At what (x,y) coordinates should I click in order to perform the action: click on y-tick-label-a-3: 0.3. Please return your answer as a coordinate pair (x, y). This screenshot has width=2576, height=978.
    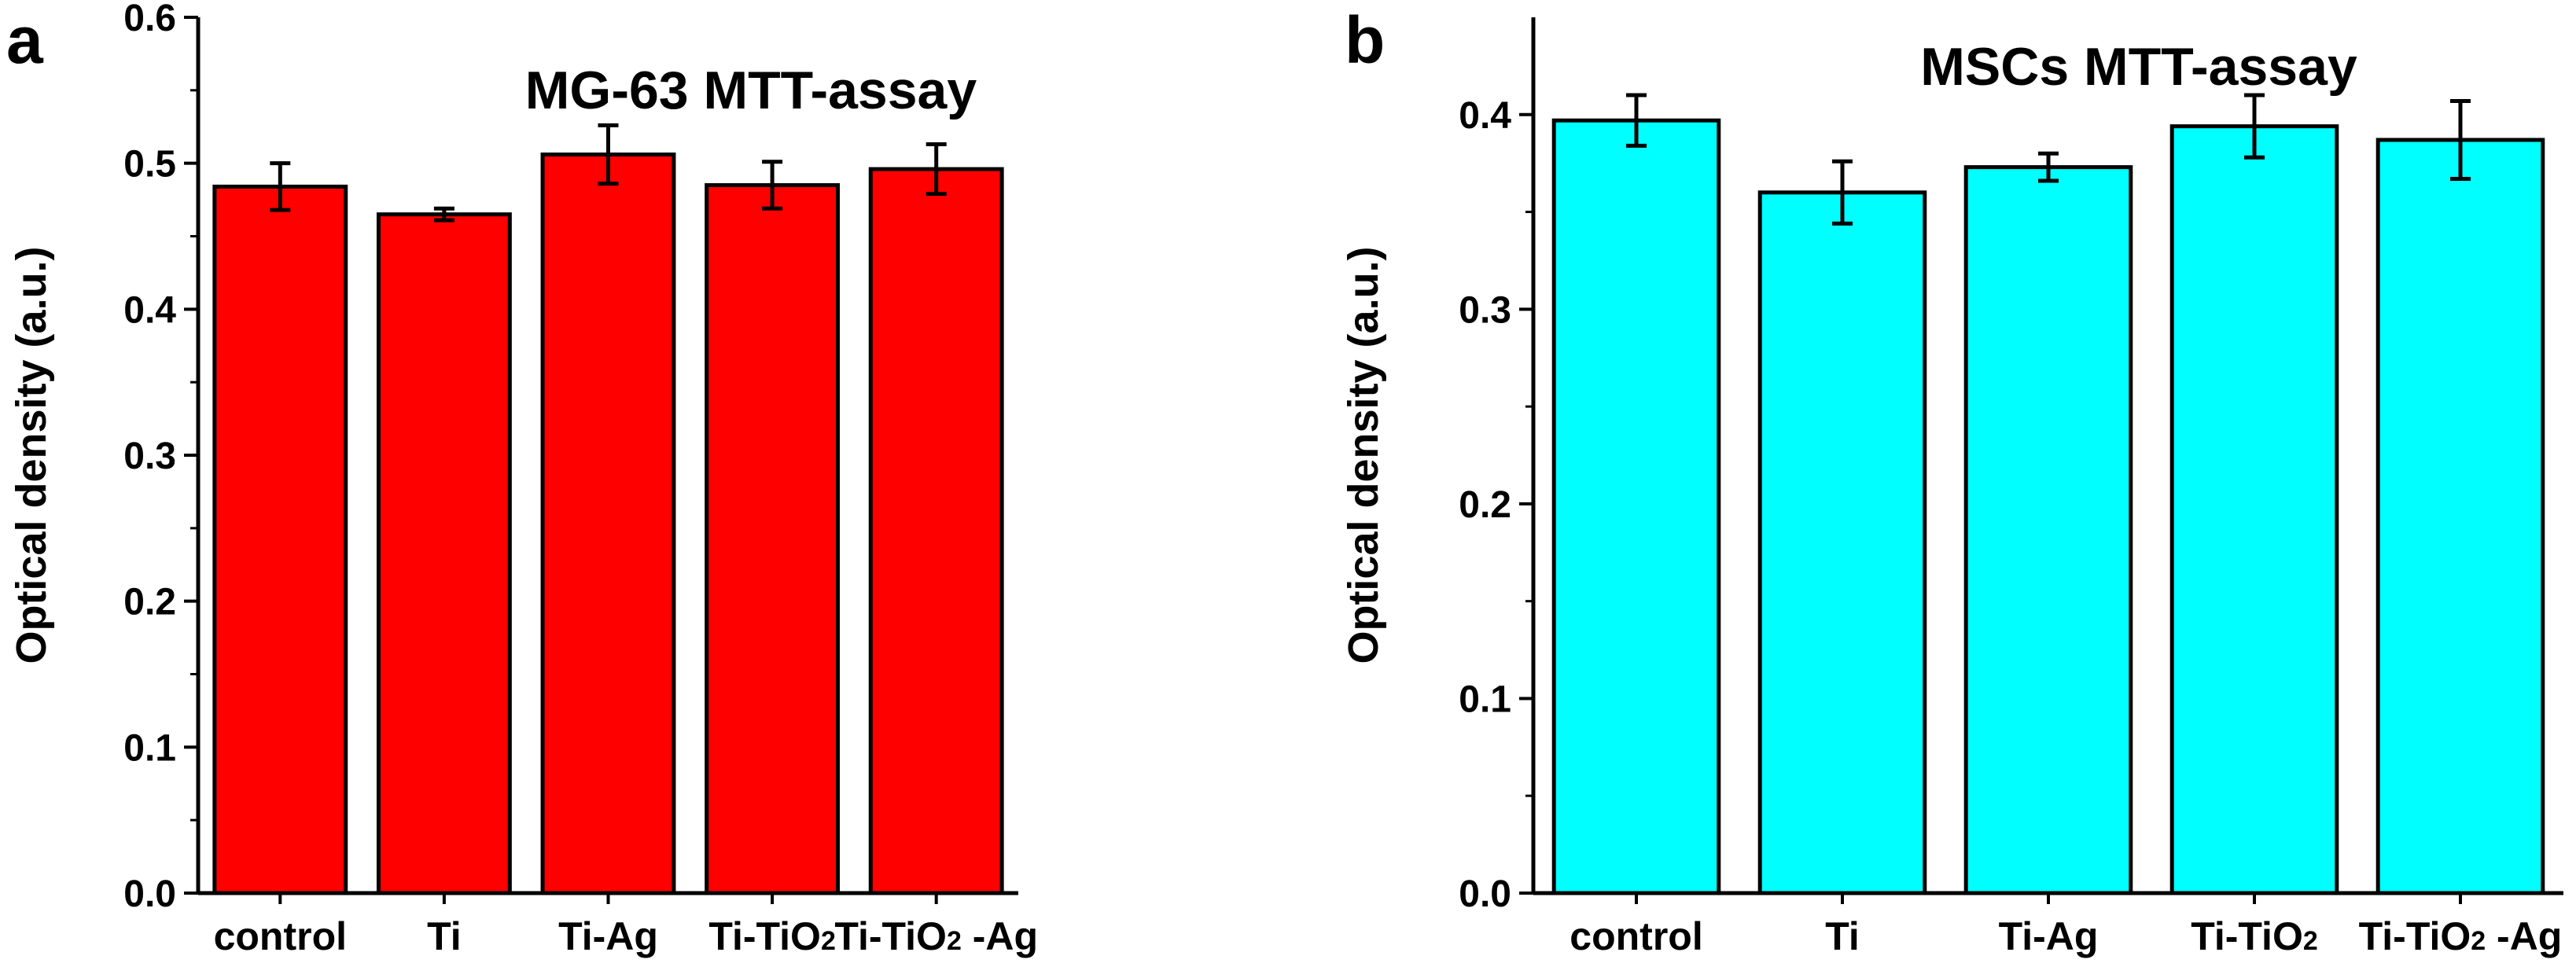
    Looking at the image, I should click on (150, 456).